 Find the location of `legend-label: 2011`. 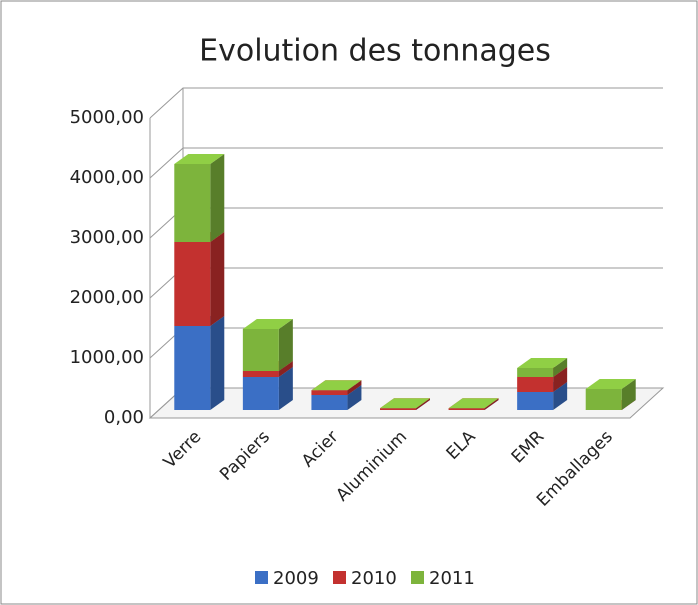

legend-label: 2011 is located at coordinates (452, 578).